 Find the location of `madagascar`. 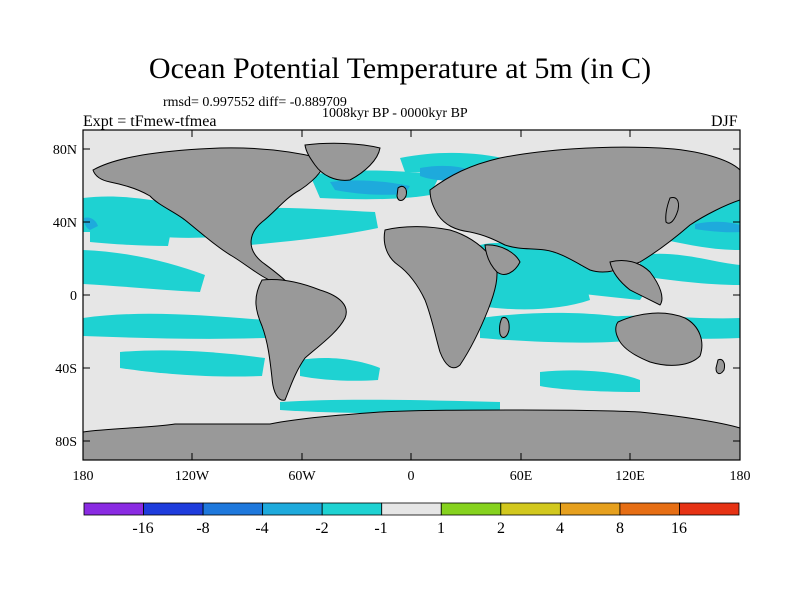

madagascar is located at coordinates (504, 327).